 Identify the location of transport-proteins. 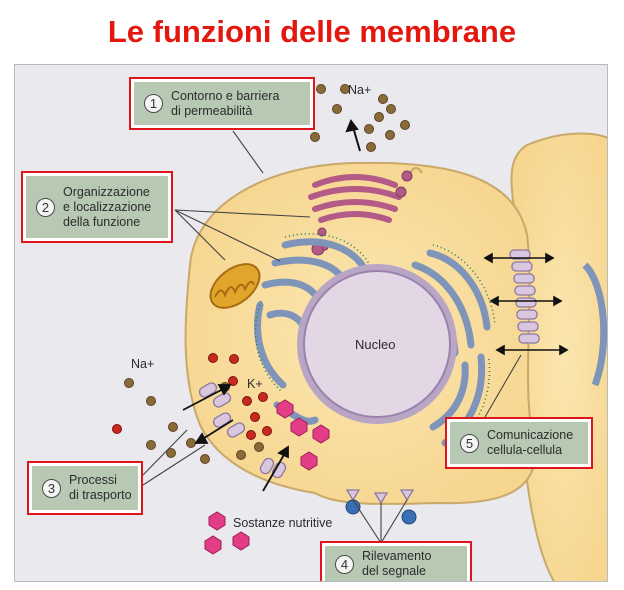
(242, 430).